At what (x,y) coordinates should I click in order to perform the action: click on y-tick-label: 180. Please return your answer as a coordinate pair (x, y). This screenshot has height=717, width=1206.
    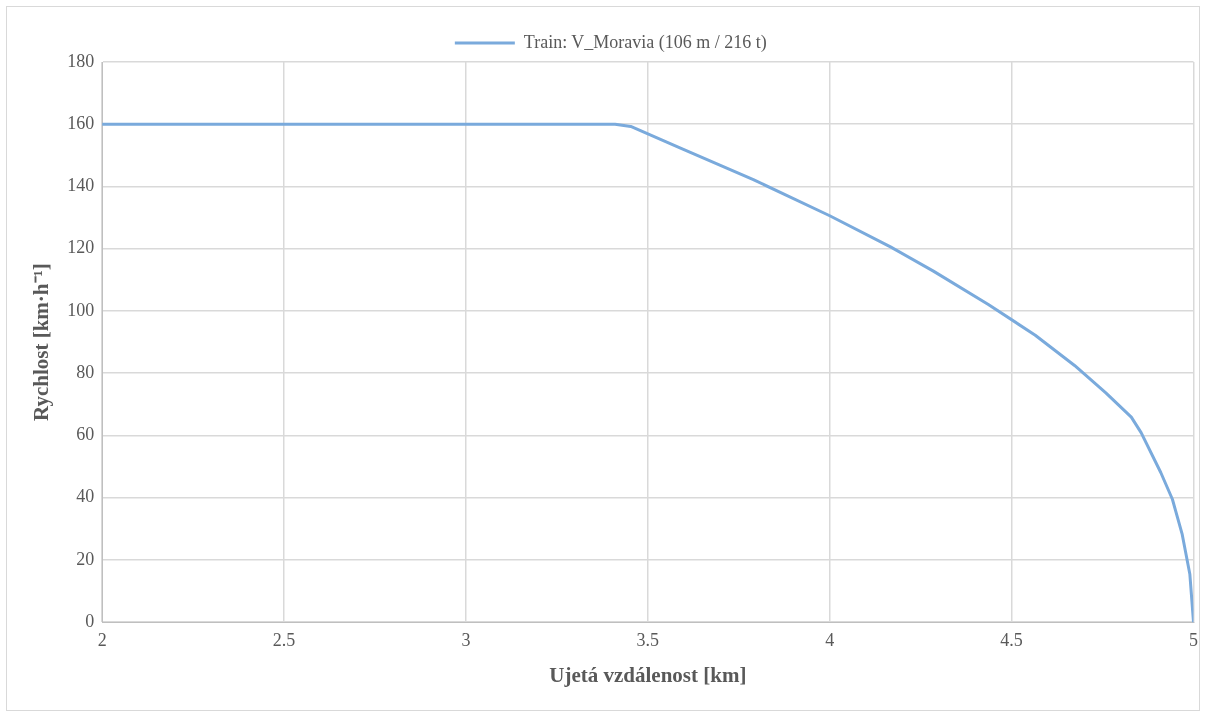
    Looking at the image, I should click on (81, 60).